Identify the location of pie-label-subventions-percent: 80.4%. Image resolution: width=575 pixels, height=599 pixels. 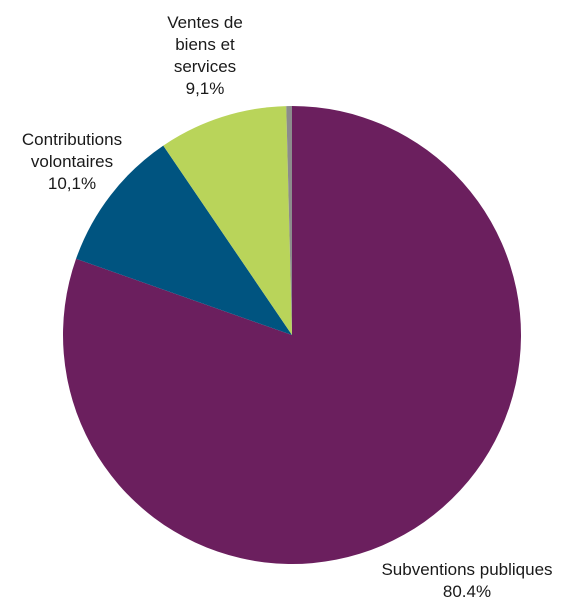
(467, 590).